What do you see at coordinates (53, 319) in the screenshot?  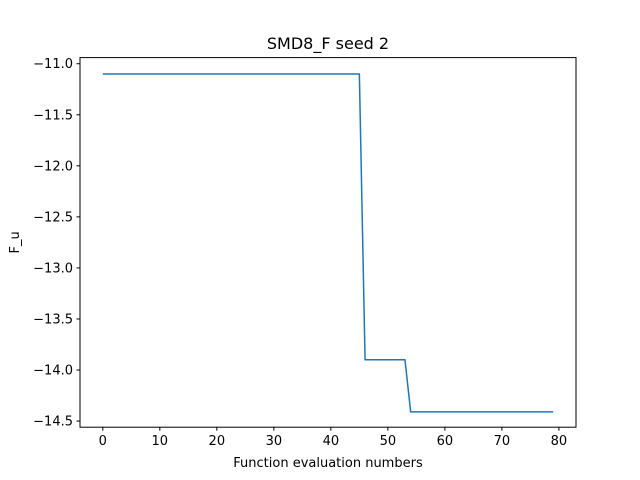 I see `y-tick-label: −13.5` at bounding box center [53, 319].